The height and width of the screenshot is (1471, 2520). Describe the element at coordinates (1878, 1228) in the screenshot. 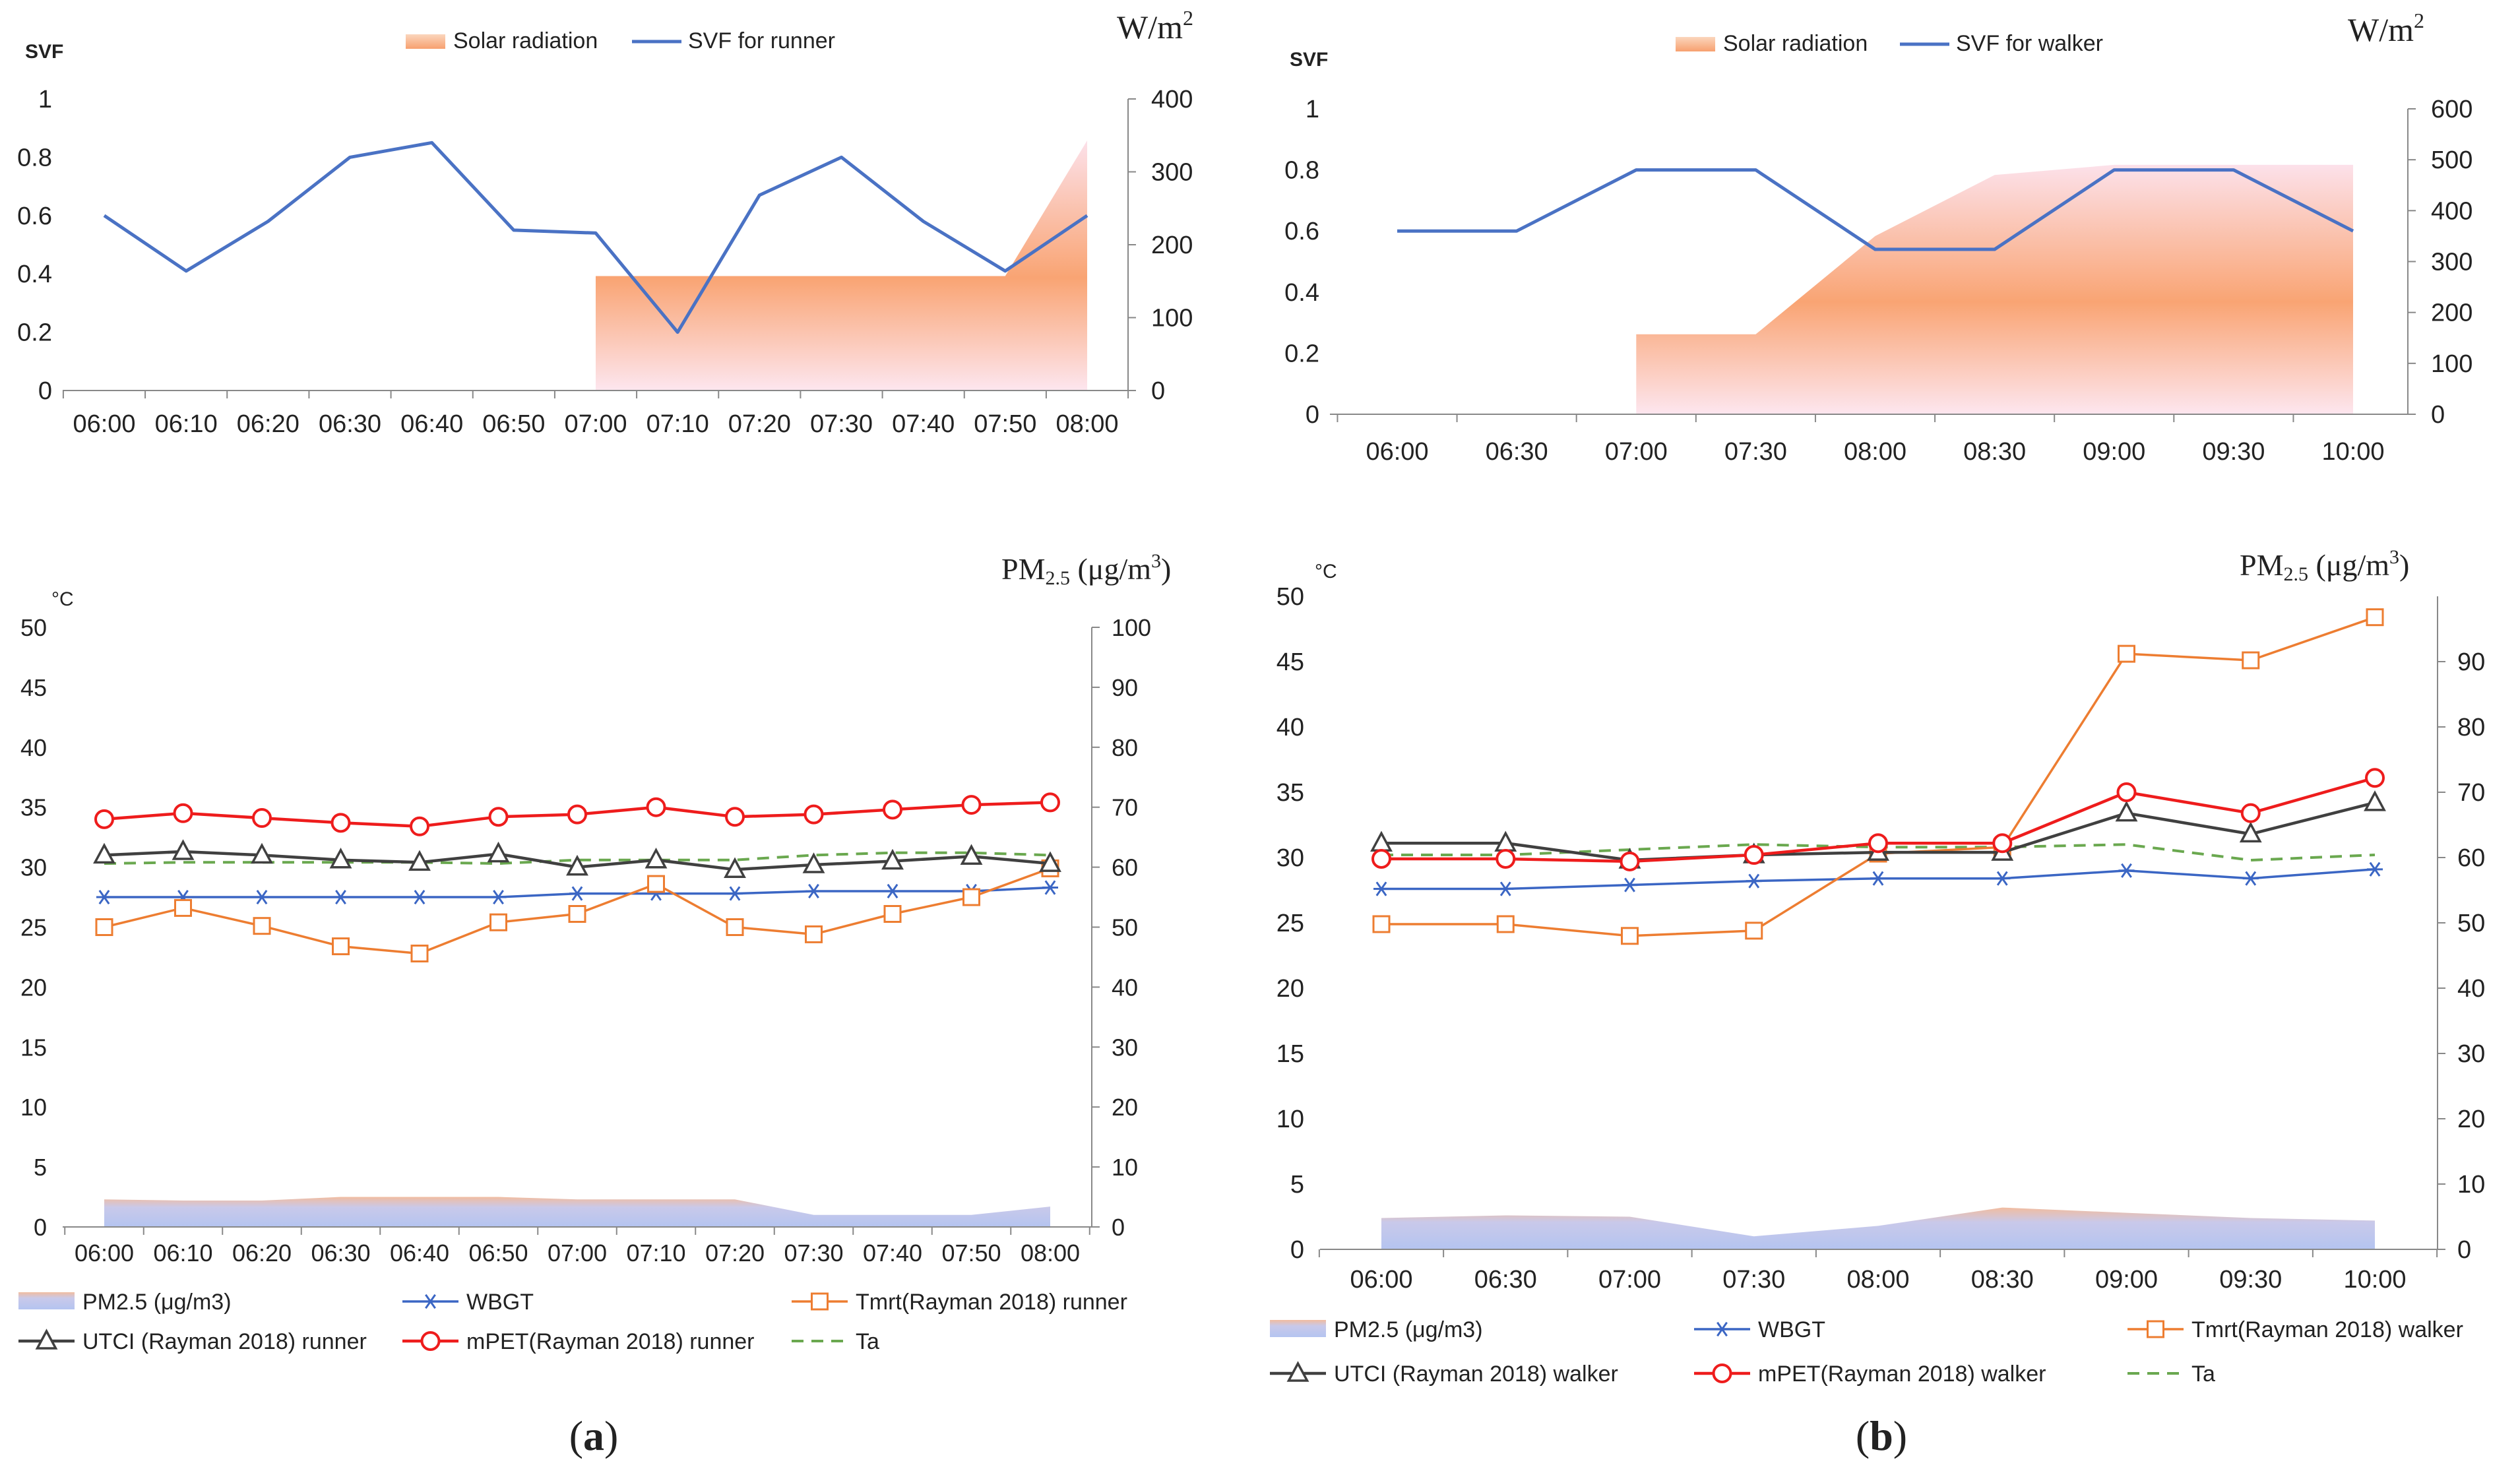

I see `pm25-area` at that location.